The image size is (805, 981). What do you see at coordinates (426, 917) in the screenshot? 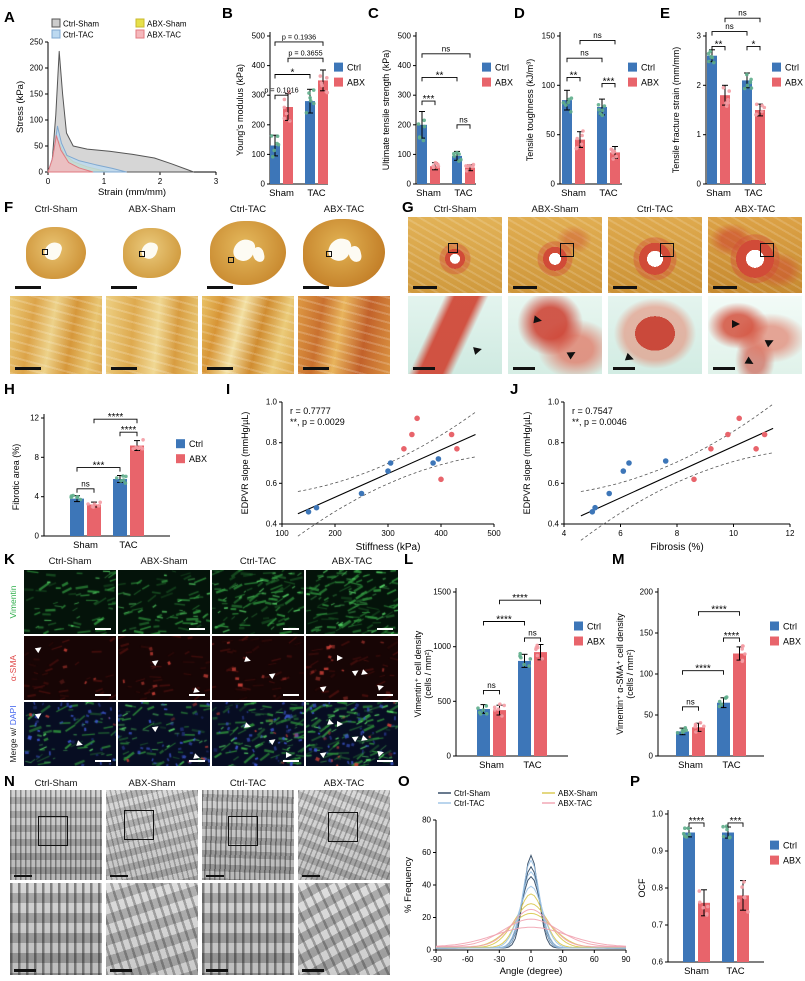
I see `svg-text: 20` at bounding box center [426, 917].